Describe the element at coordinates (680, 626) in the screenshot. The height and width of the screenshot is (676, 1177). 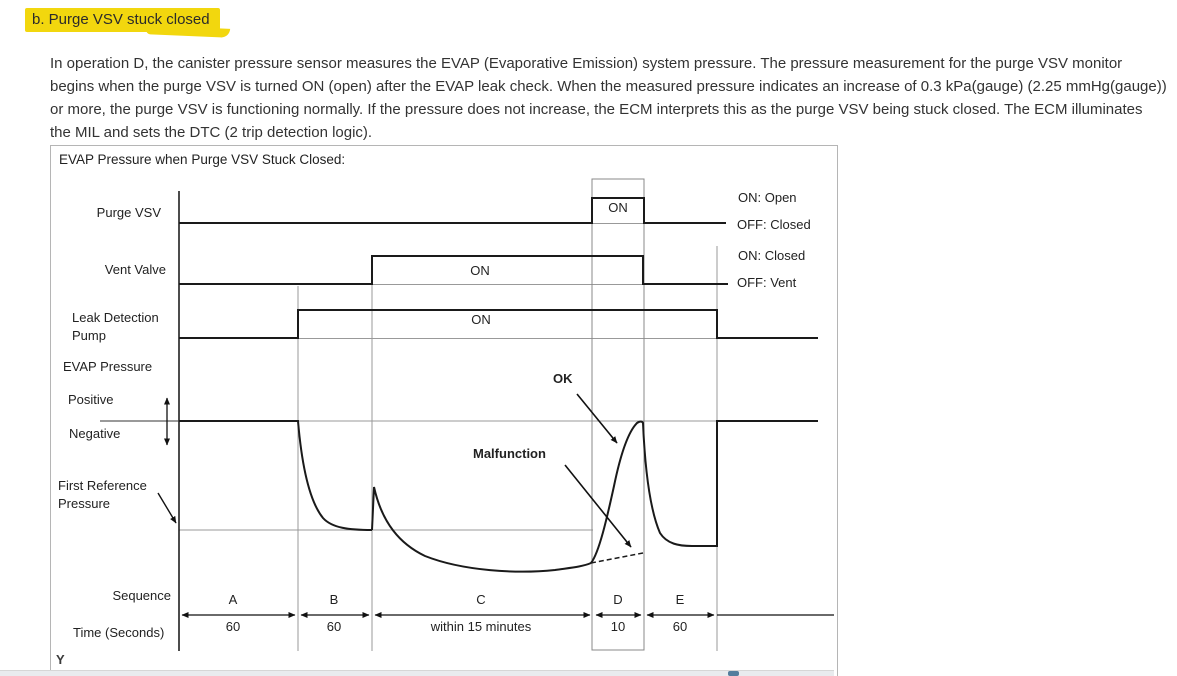
I see `sequence-time-e: 60` at that location.